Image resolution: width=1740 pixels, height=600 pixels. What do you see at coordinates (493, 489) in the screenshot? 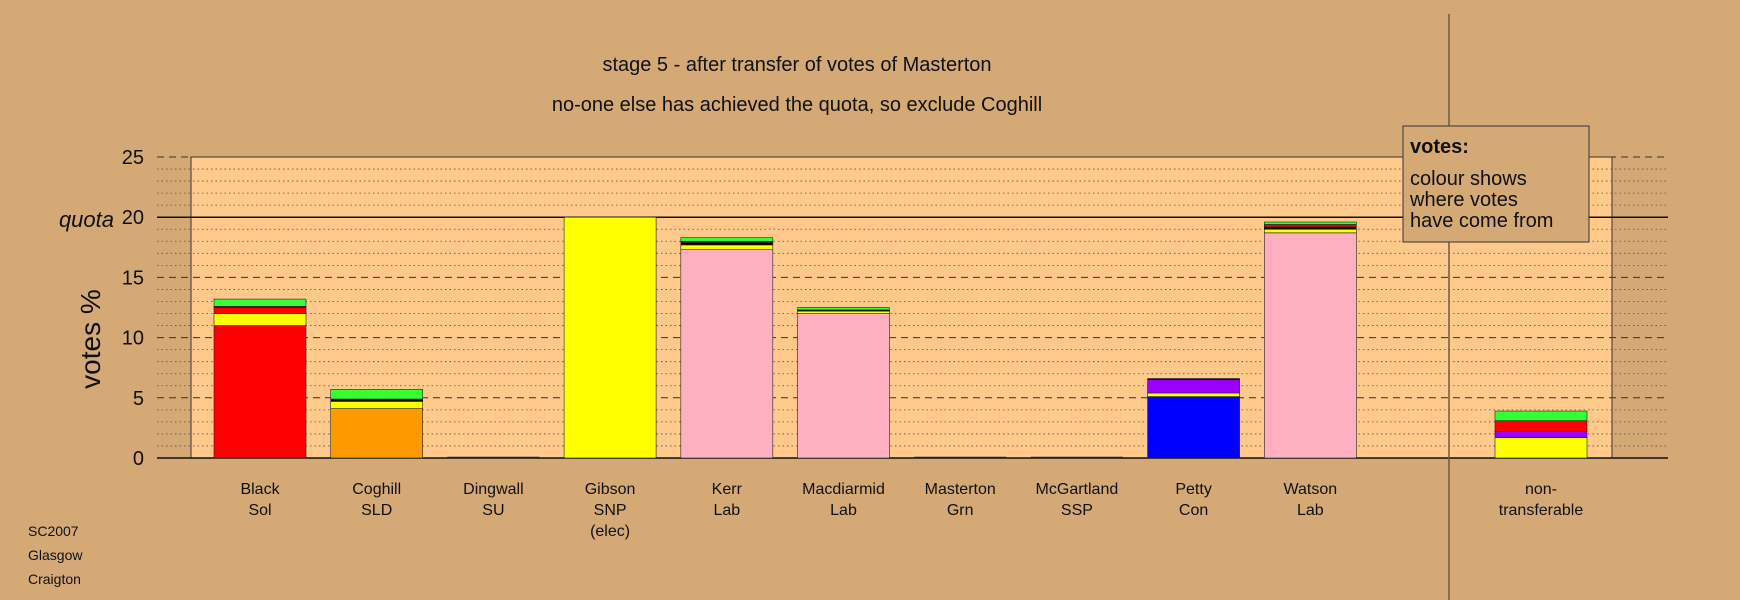
I see `category-label: Dingwall` at bounding box center [493, 489].